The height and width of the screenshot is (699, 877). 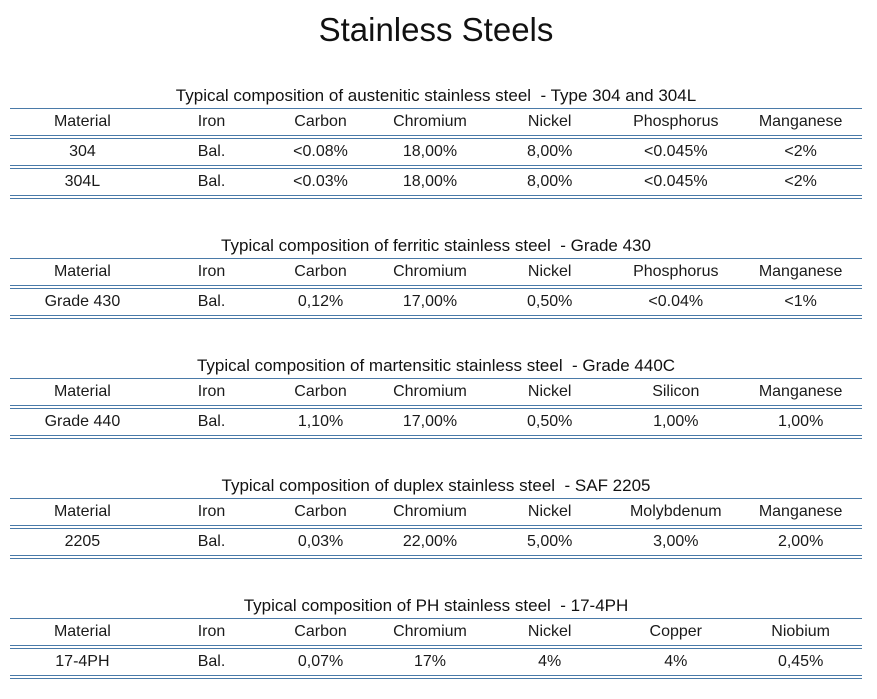 What do you see at coordinates (82, 151) in the screenshot?
I see `data-cell: 304` at bounding box center [82, 151].